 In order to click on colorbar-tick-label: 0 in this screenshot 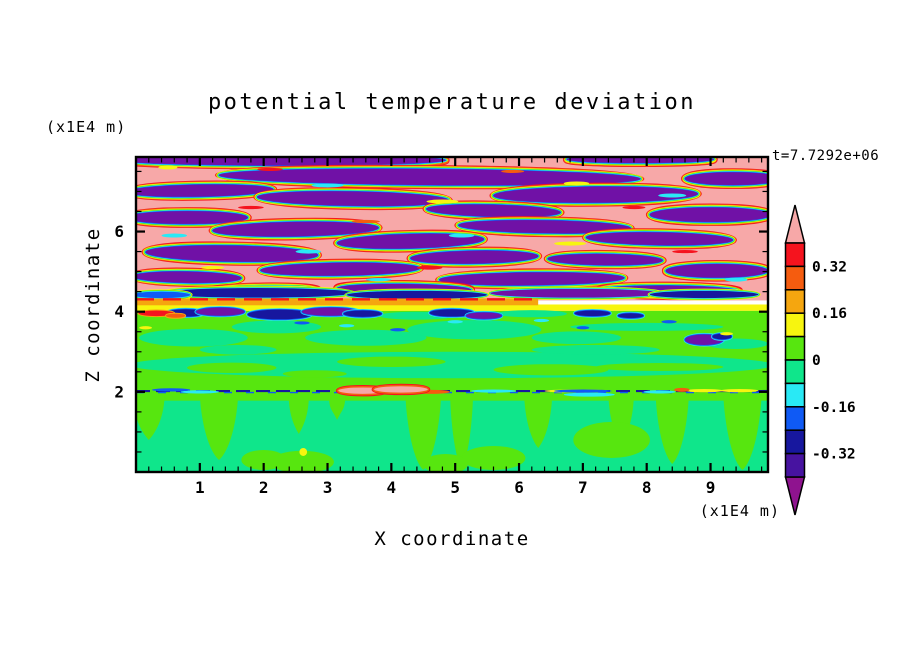, I will do `click(816, 361)`.